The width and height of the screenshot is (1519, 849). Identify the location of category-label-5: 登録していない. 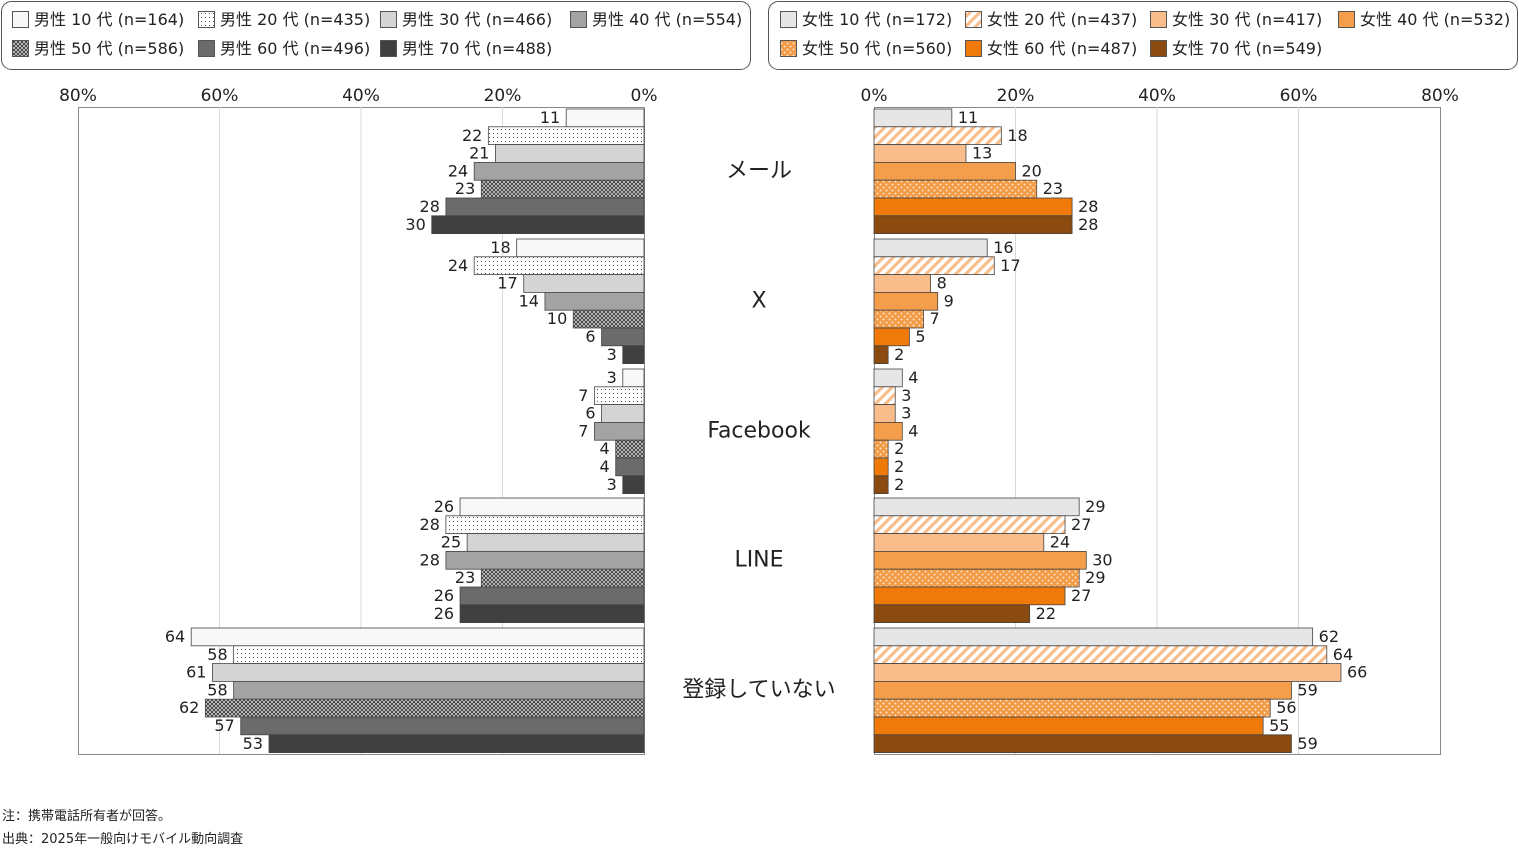
(758, 689).